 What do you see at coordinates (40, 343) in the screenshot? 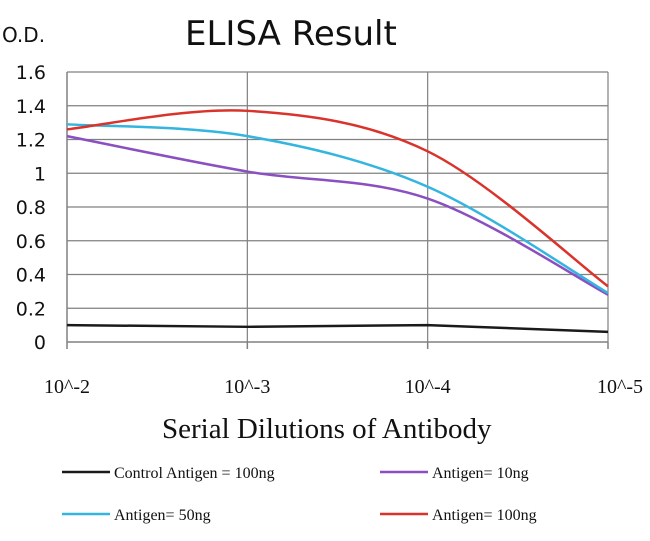
I see `y-tick-label-0: 0` at bounding box center [40, 343].